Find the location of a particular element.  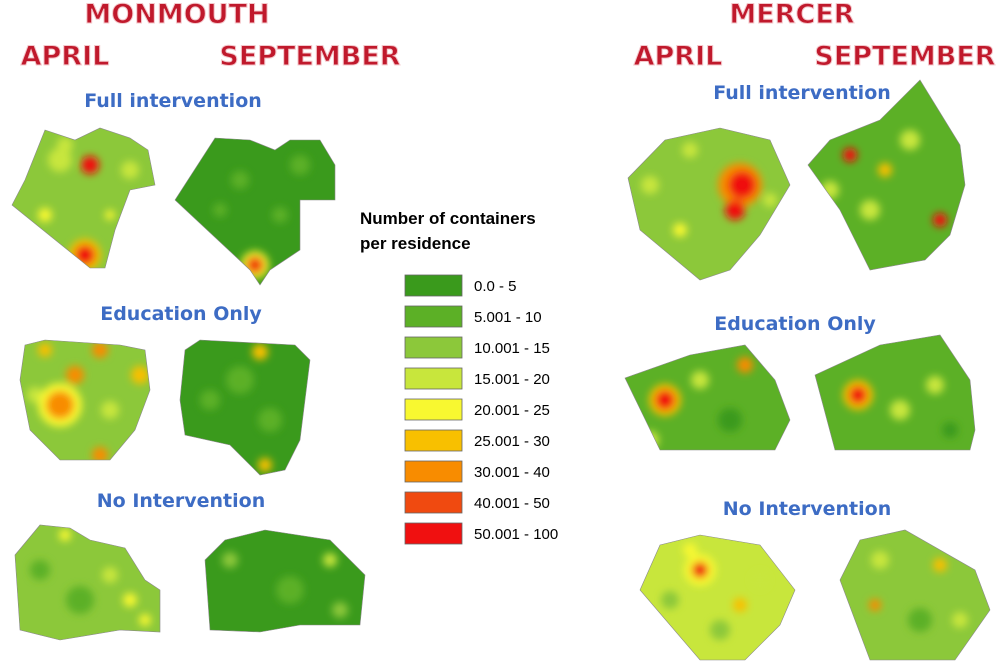

legend-title: per residence is located at coordinates (415, 243).